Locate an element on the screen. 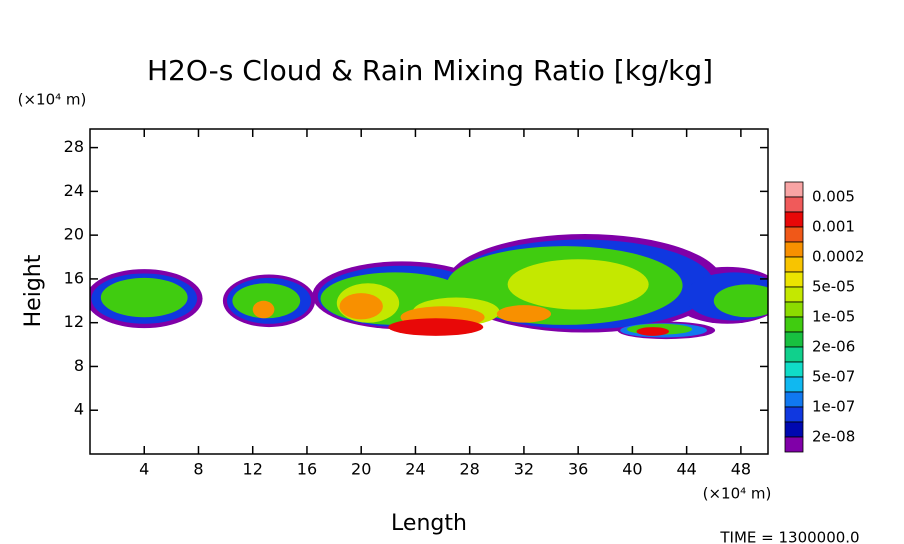  colorbar-label: 0.0002 is located at coordinates (838, 257).